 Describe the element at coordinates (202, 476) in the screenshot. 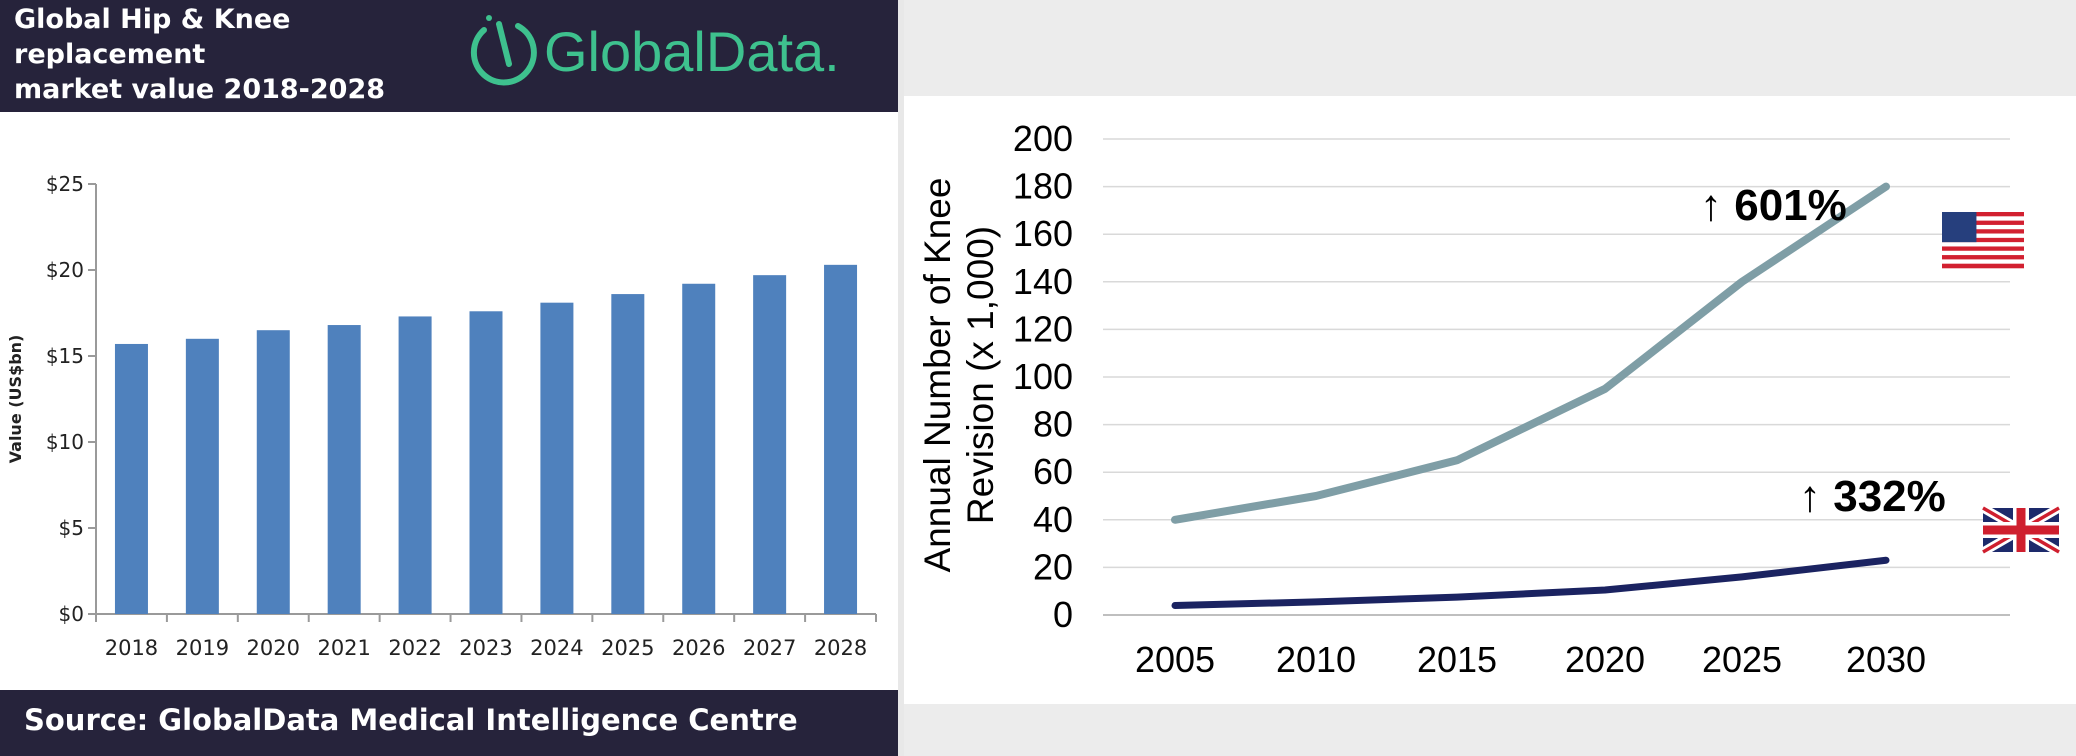

I see `bar-2019` at that location.